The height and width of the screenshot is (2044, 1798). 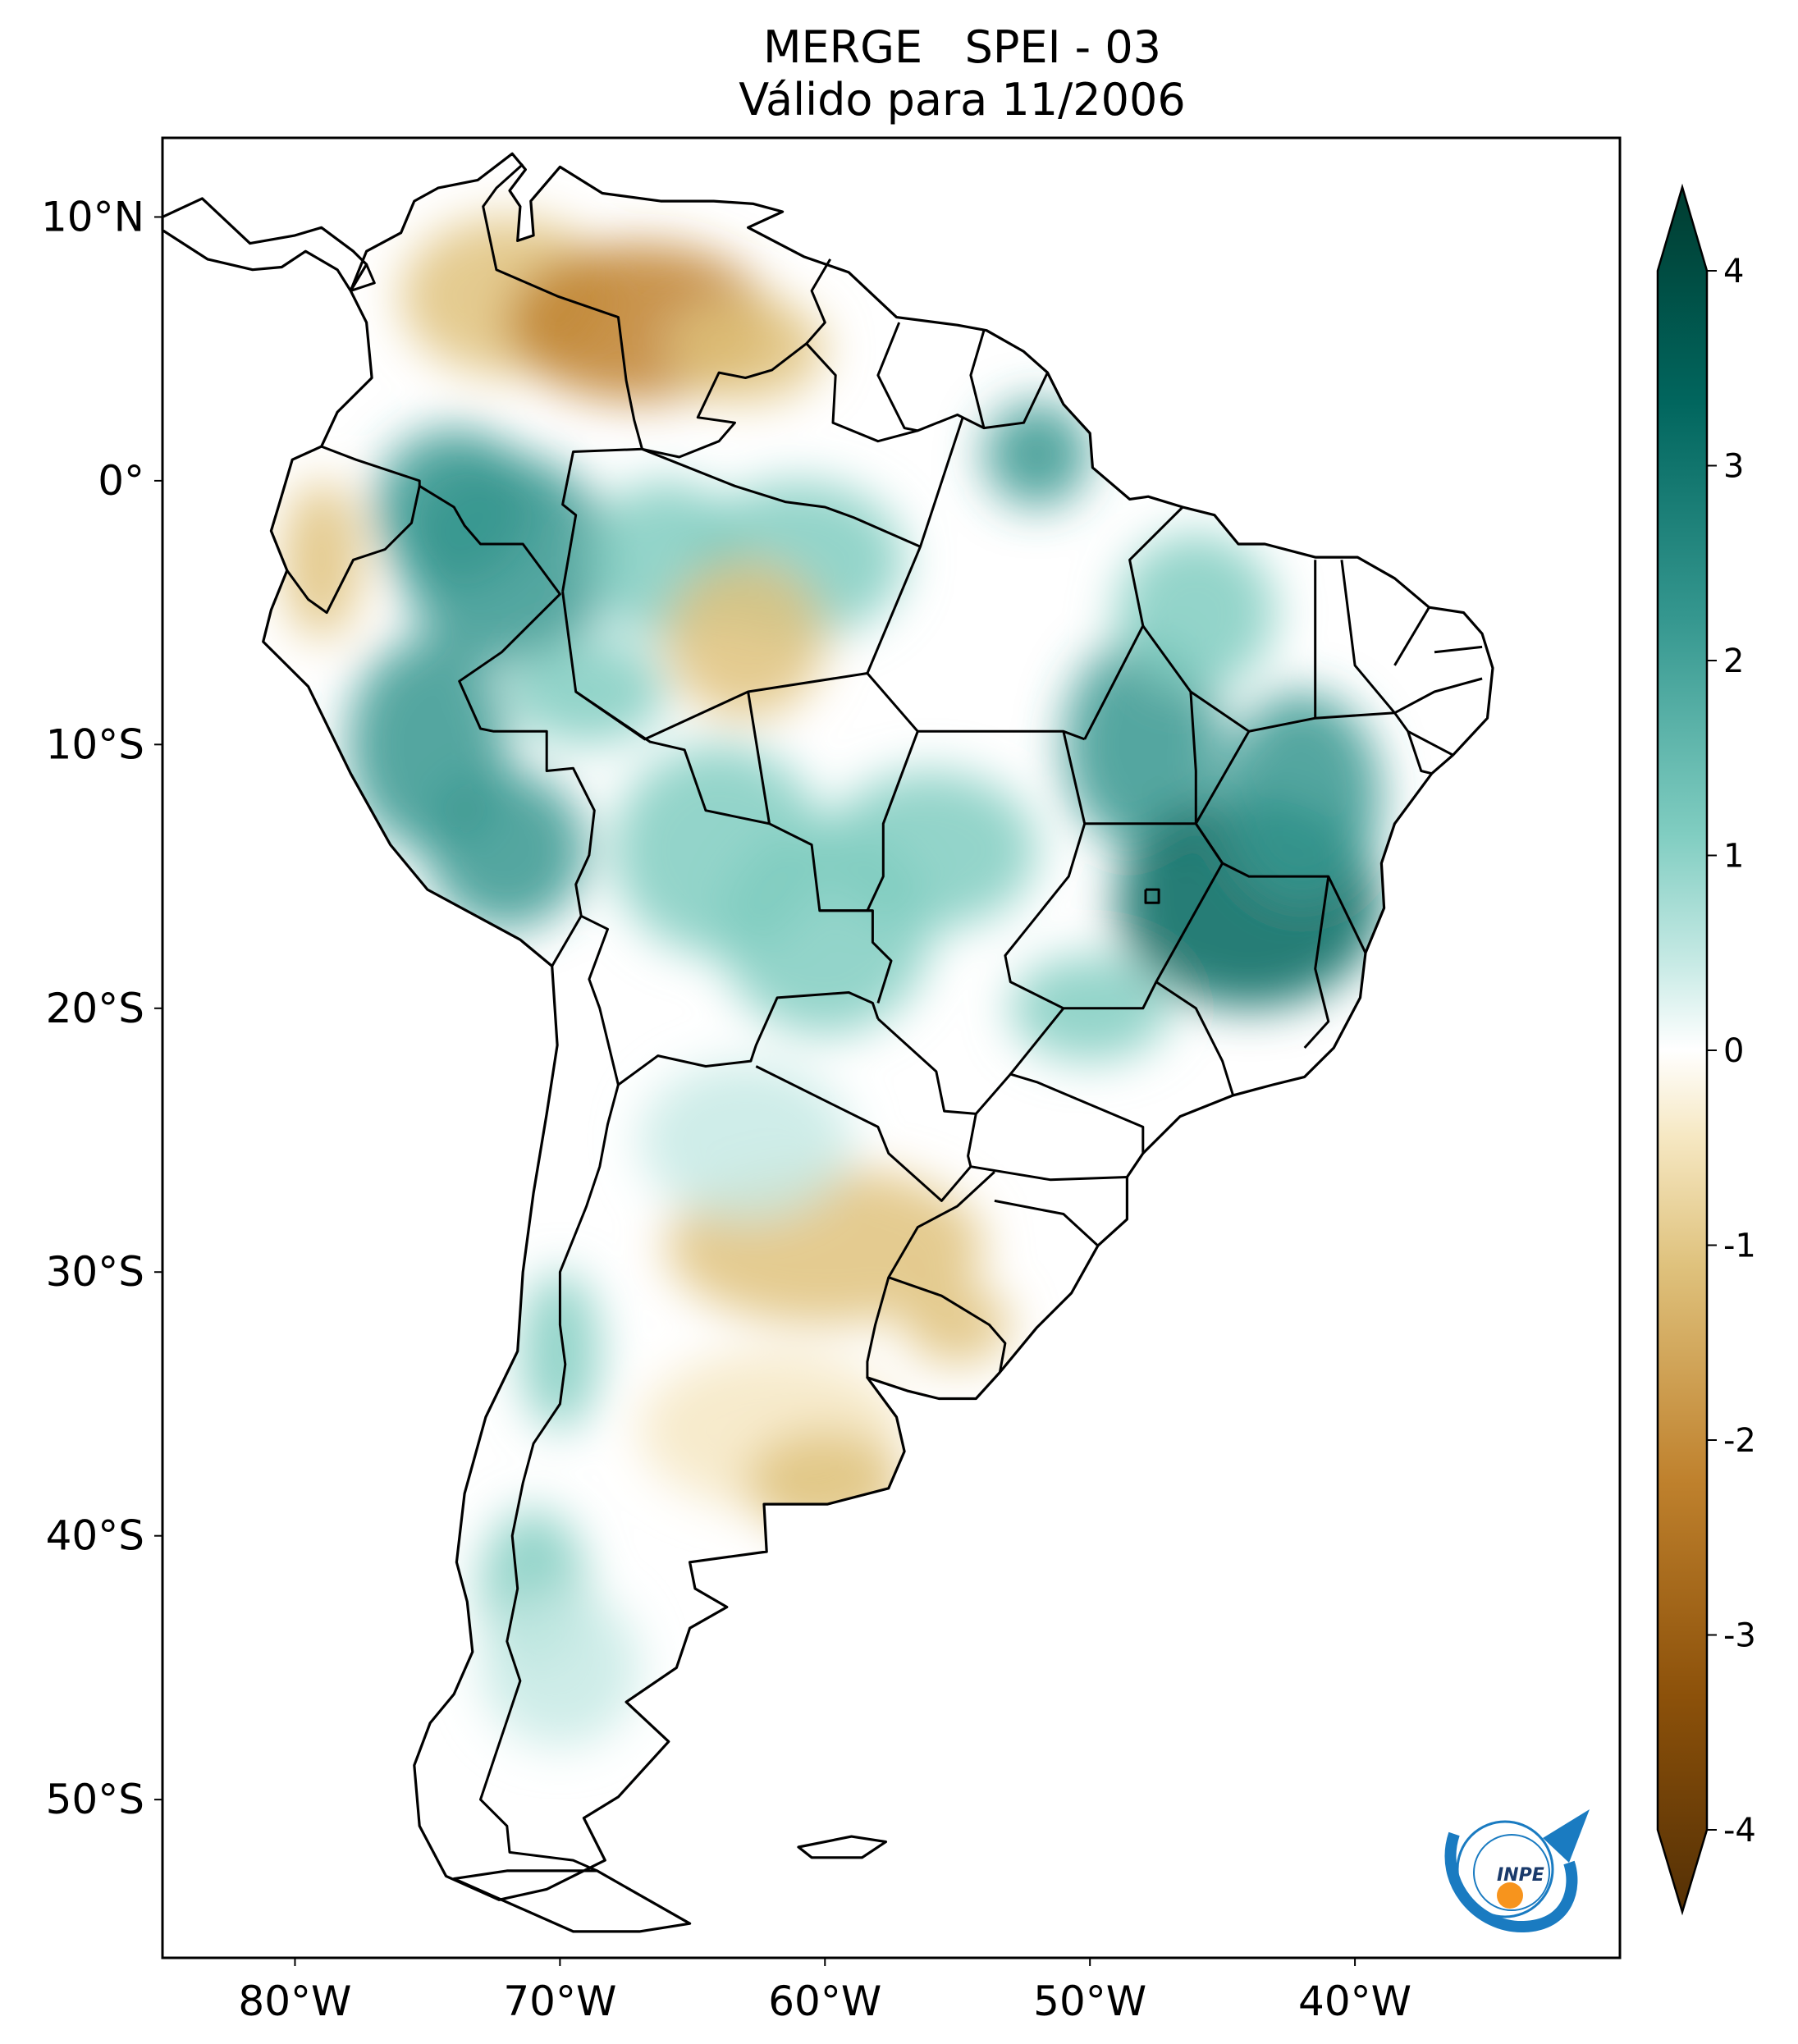 I want to click on colorbar: 4 3 2 1 0 -1 -2 -3 -4, so click(x=1706, y=1049).